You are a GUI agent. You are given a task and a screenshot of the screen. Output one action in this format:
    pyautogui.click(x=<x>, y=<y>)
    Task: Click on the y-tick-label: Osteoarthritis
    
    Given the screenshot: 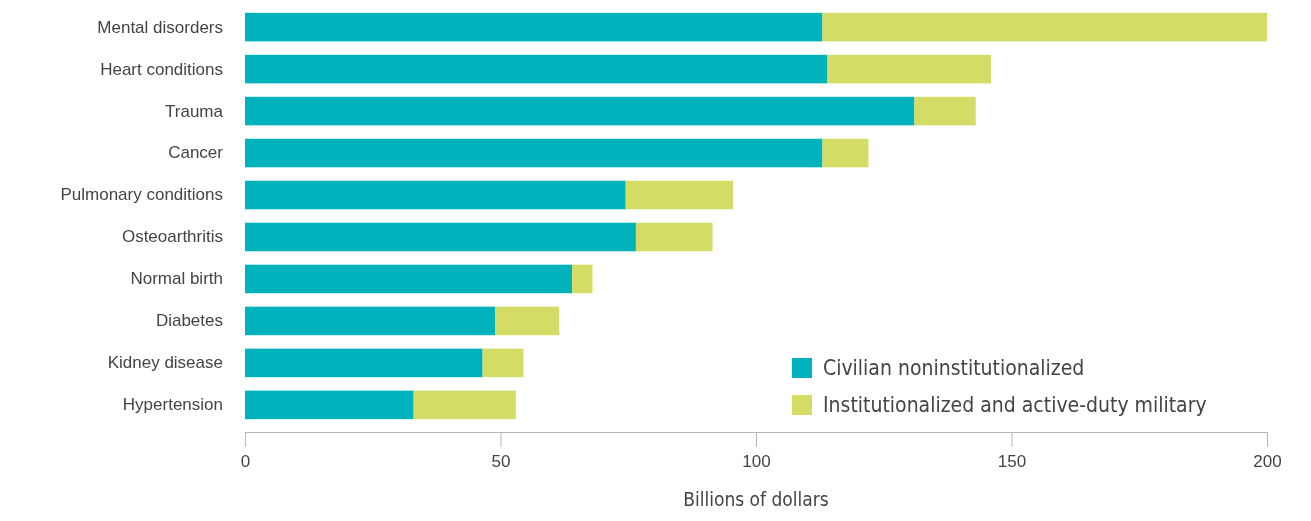 What is the action you would take?
    pyautogui.click(x=172, y=237)
    